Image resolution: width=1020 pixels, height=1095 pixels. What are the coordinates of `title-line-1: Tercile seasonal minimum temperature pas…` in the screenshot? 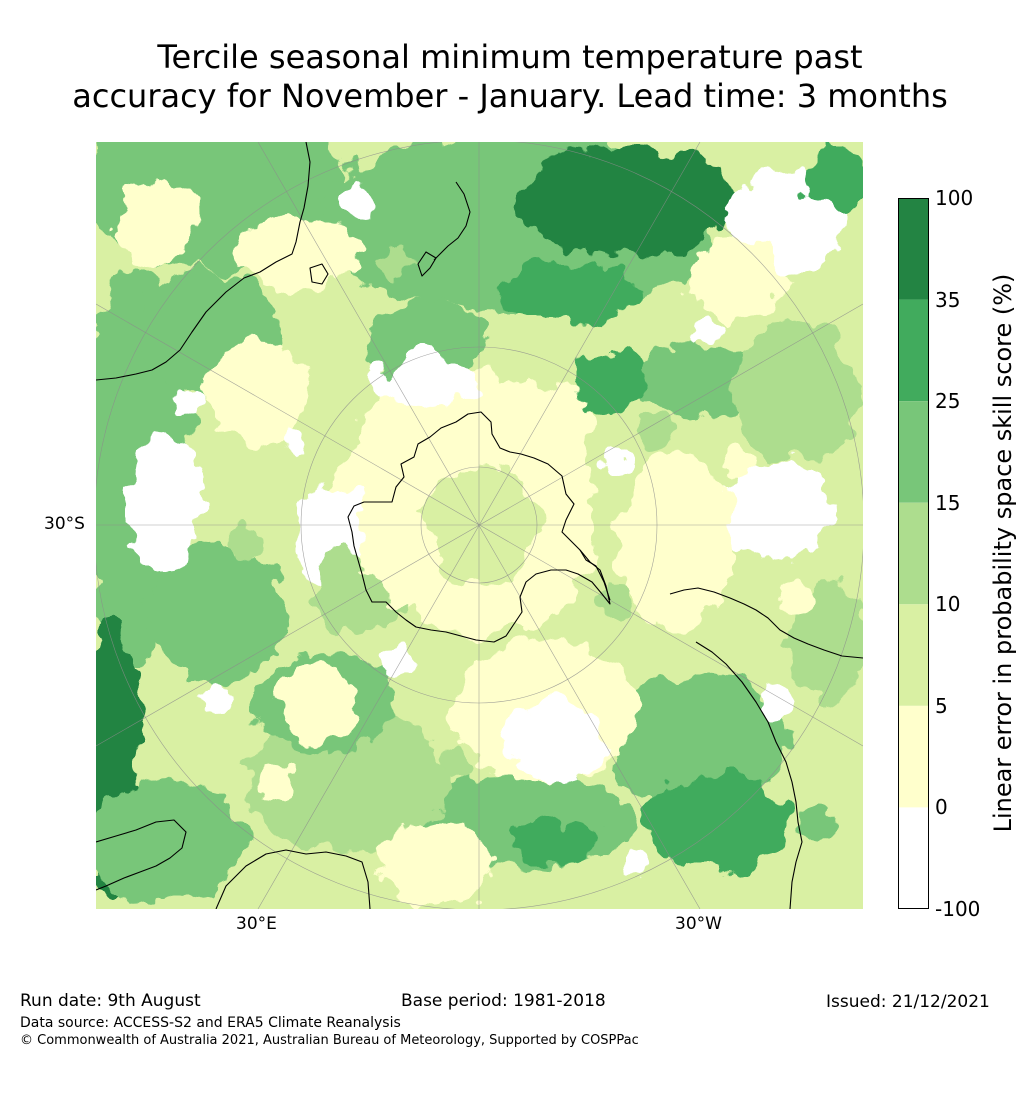 It's located at (510, 57).